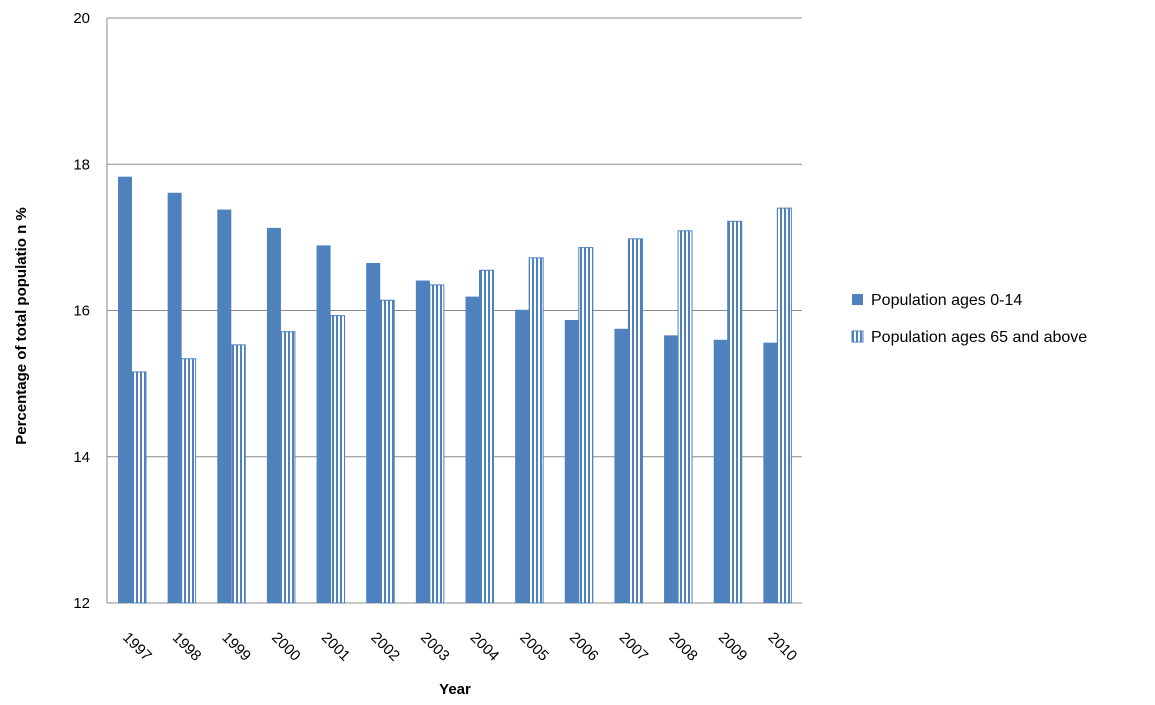 This screenshot has height=705, width=1155. Describe the element at coordinates (373, 432) in the screenshot. I see `bar-ages-0-14-2002` at that location.